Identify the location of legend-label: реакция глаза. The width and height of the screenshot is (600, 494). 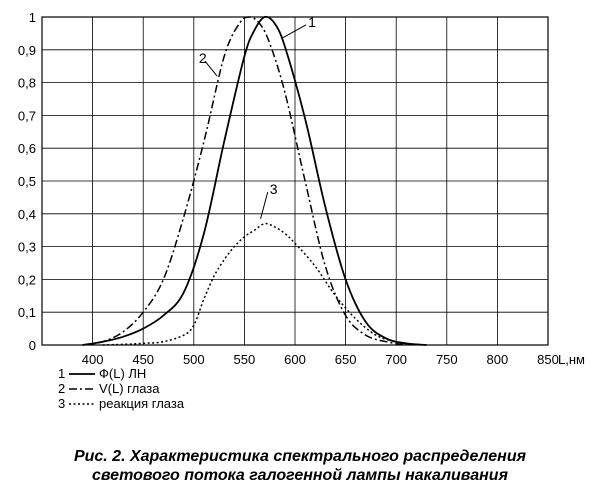
(142, 403).